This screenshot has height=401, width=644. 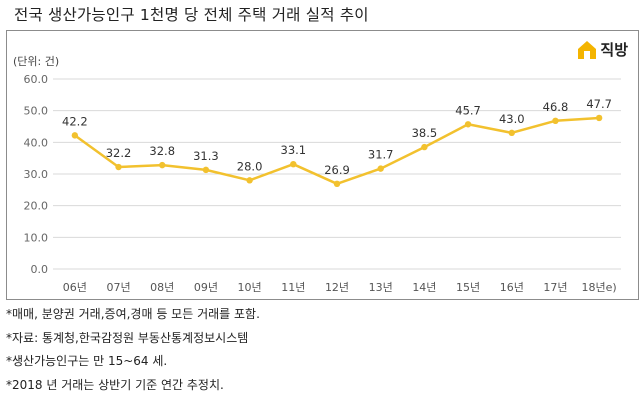 I want to click on house-logo-icon, so click(x=587, y=49).